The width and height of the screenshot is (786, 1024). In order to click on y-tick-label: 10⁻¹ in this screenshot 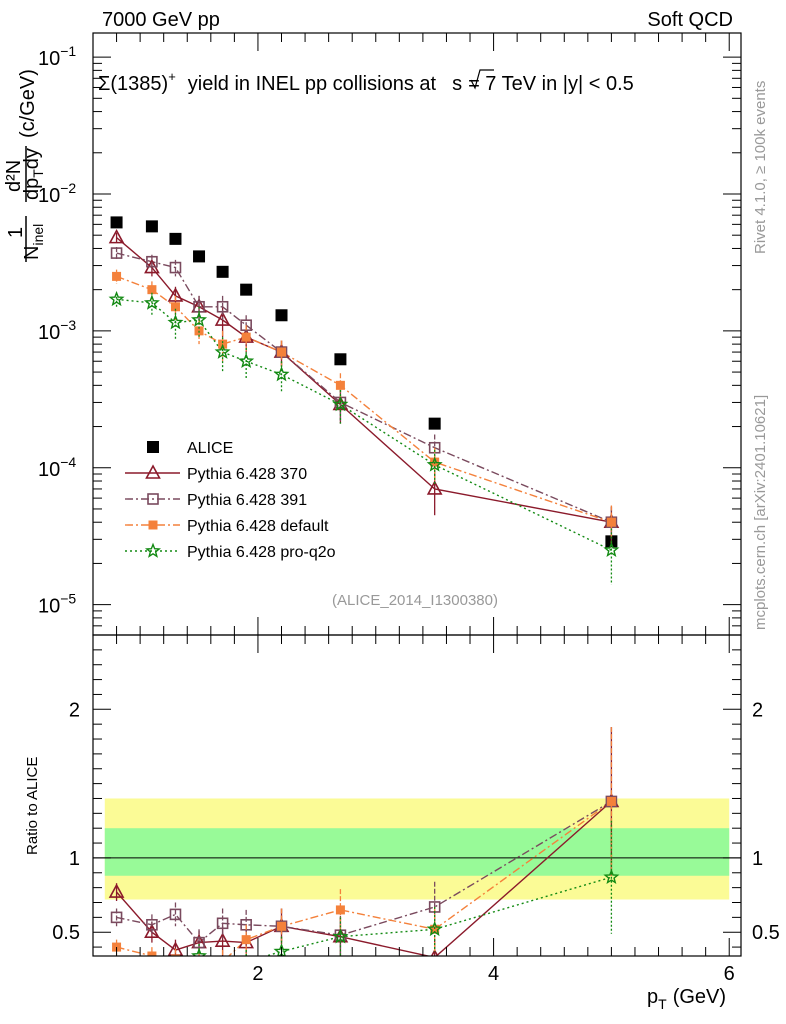, I will do `click(57, 56)`.